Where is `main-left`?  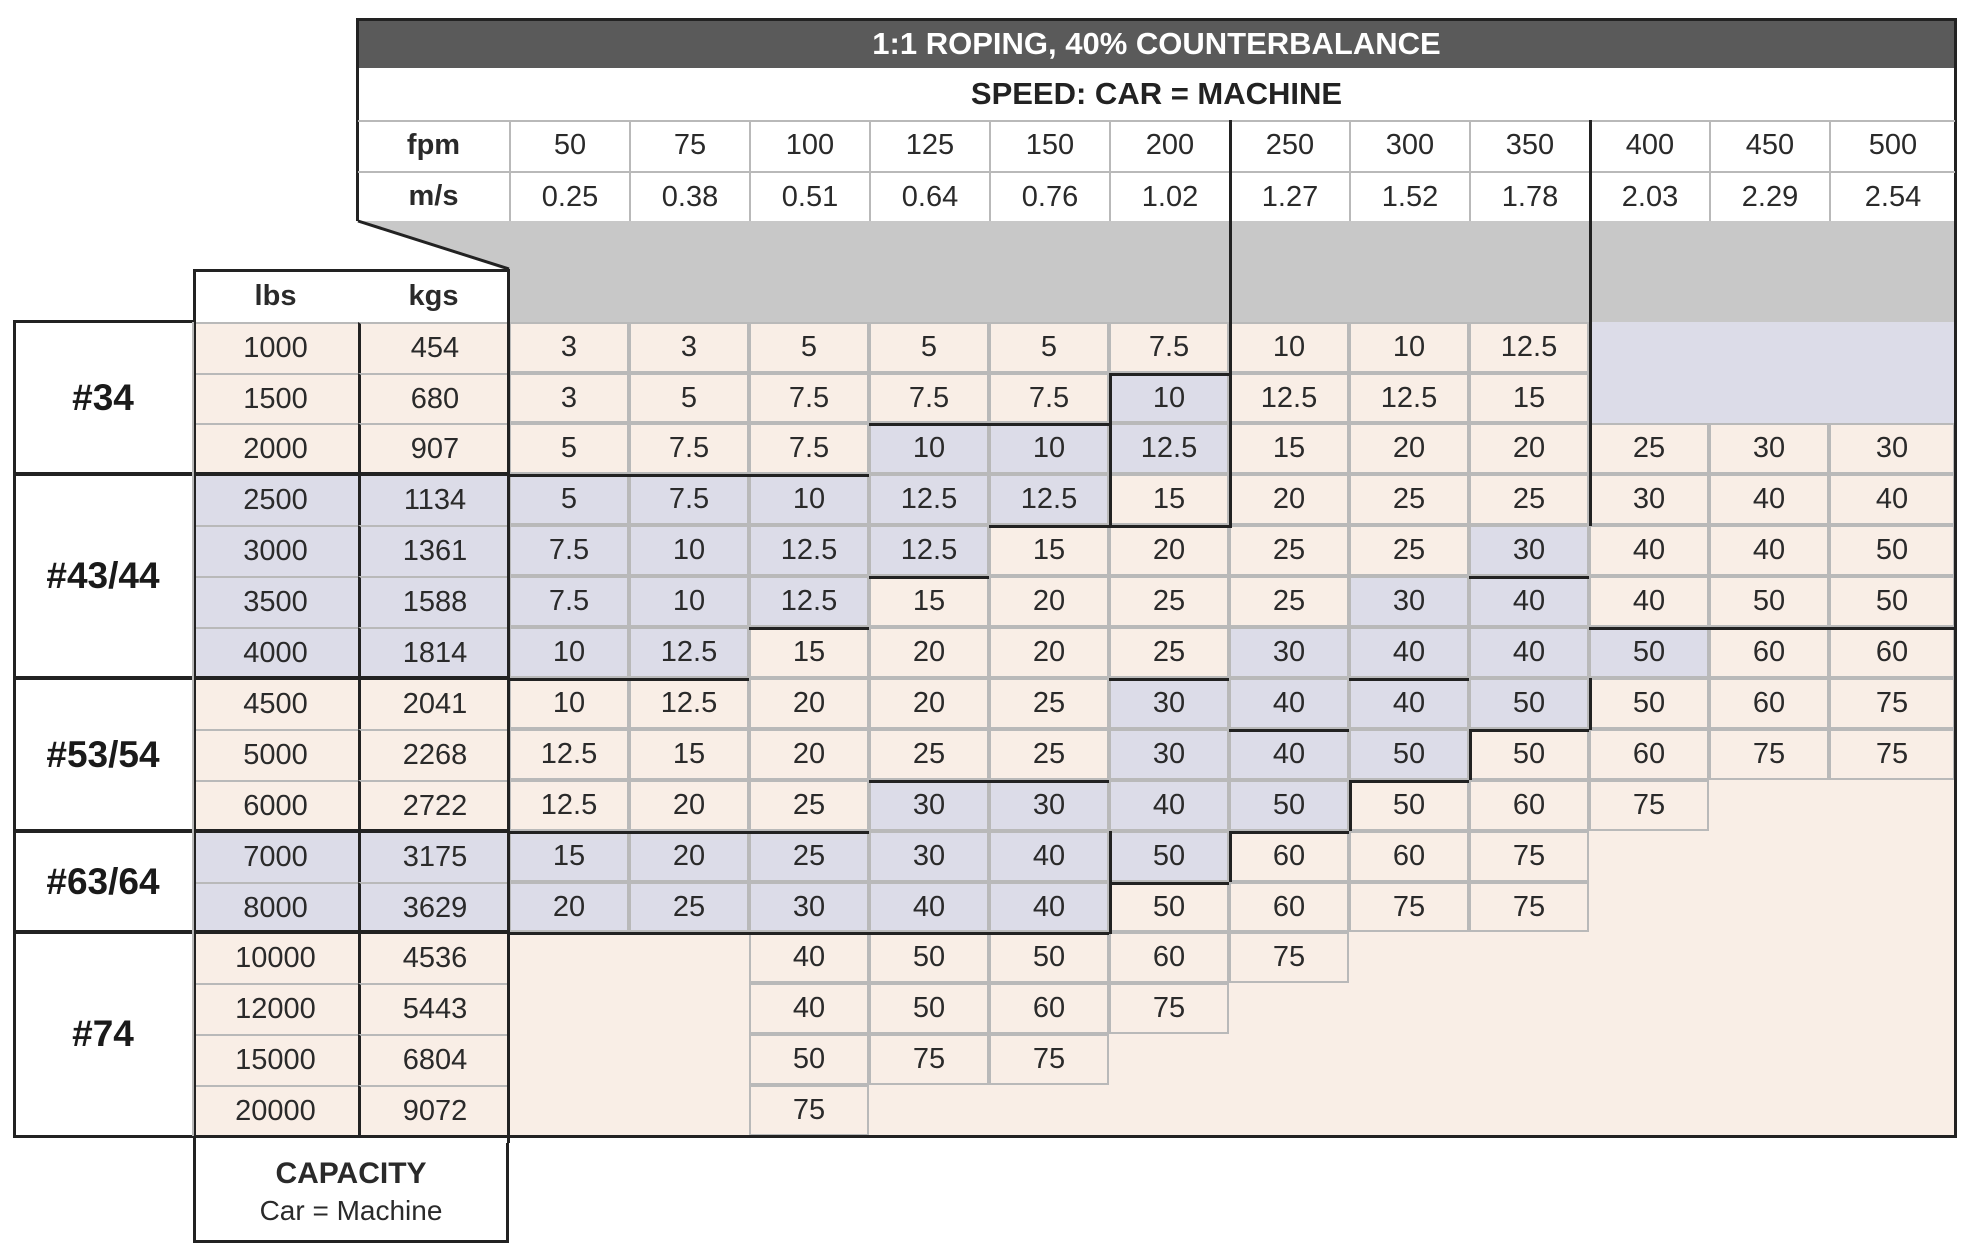 main-left is located at coordinates (14, 728).